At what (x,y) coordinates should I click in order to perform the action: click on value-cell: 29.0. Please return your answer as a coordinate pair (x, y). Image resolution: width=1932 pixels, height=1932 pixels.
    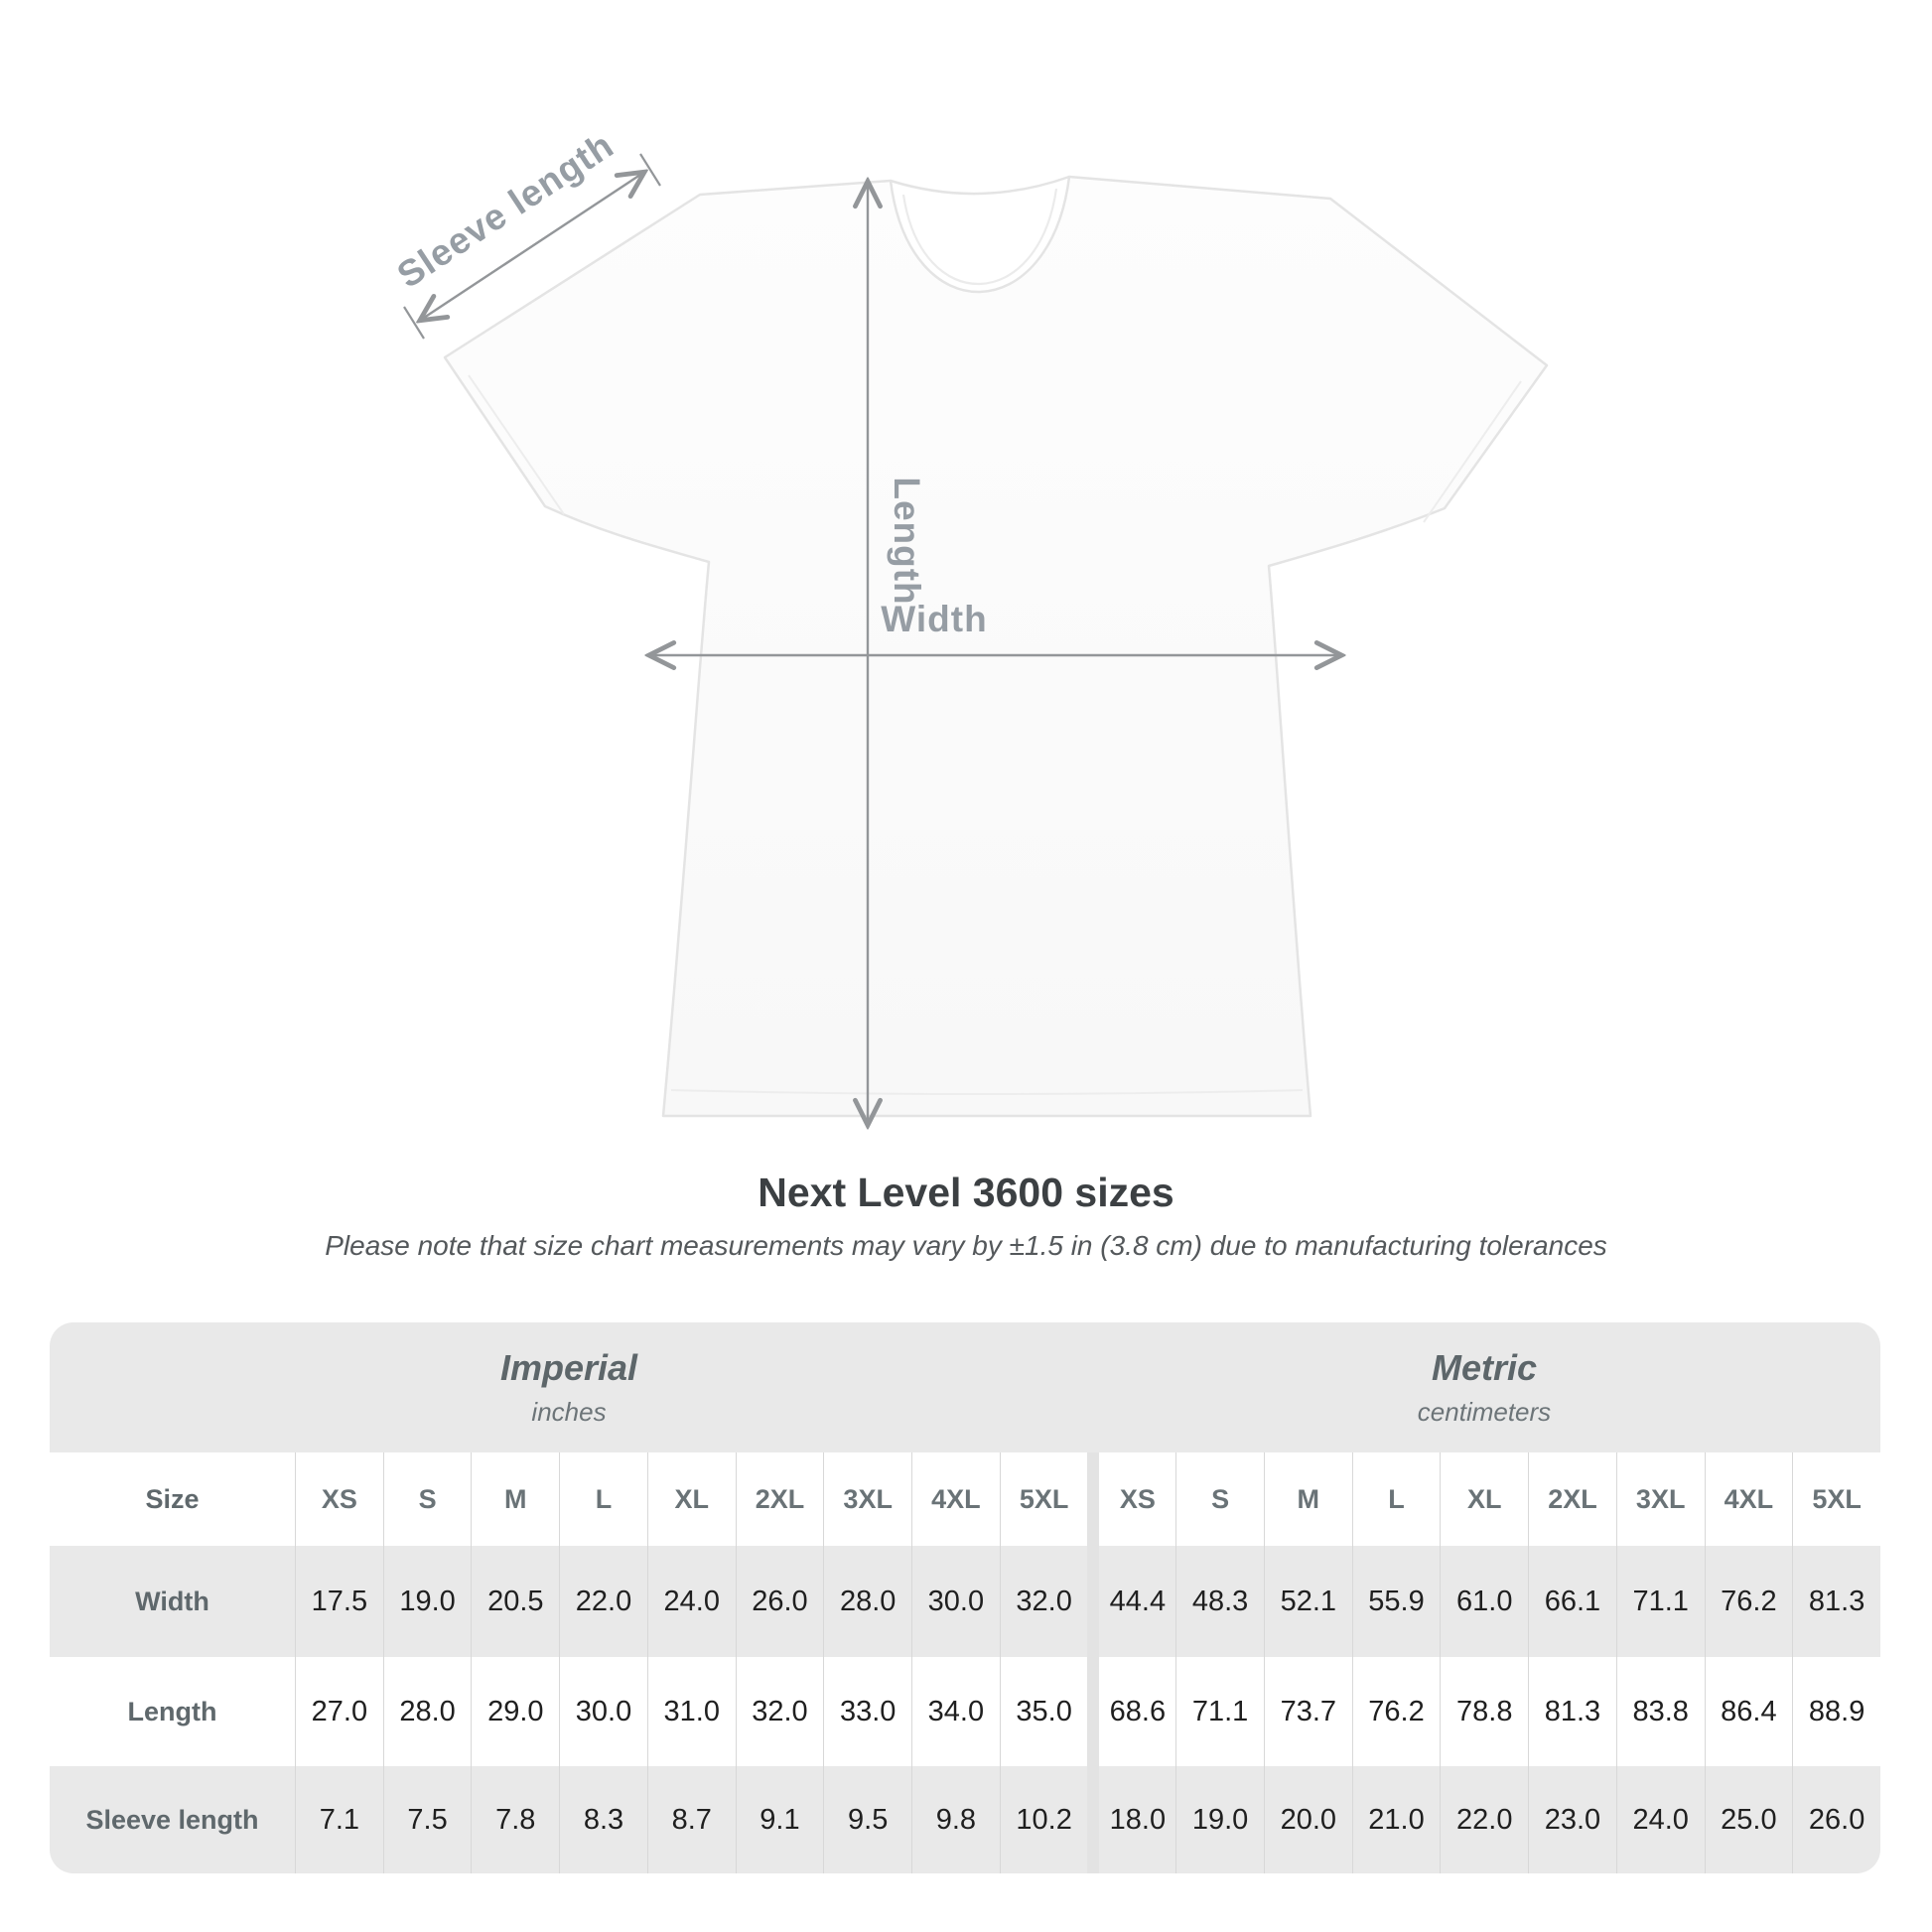
    Looking at the image, I should click on (516, 1711).